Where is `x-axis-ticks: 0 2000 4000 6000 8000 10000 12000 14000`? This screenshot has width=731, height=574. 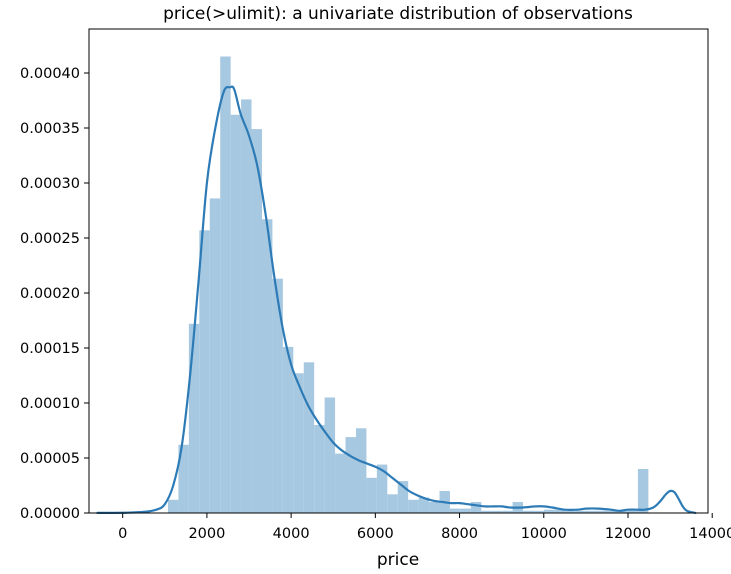
x-axis-ticks: 0 2000 4000 6000 8000 10000 12000 14000 is located at coordinates (424, 527).